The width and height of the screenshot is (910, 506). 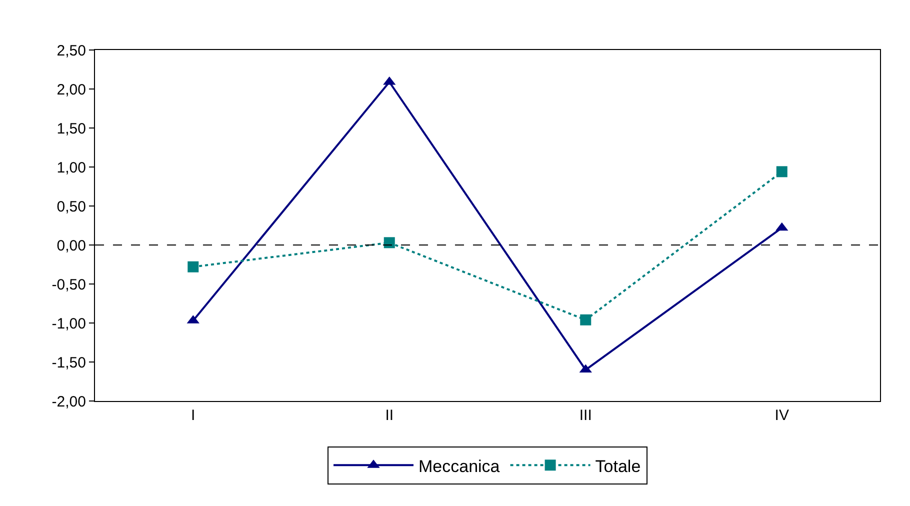 What do you see at coordinates (389, 415) in the screenshot?
I see `x-tick-label: II` at bounding box center [389, 415].